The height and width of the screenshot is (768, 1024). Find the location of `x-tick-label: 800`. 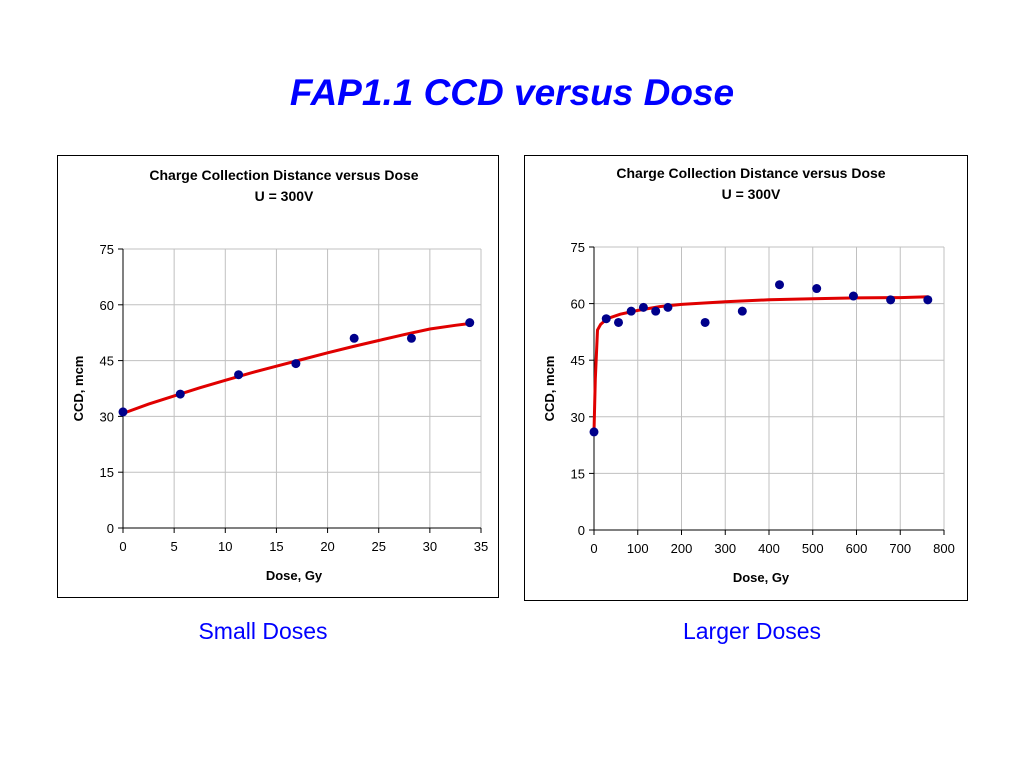

x-tick-label: 800 is located at coordinates (944, 548).